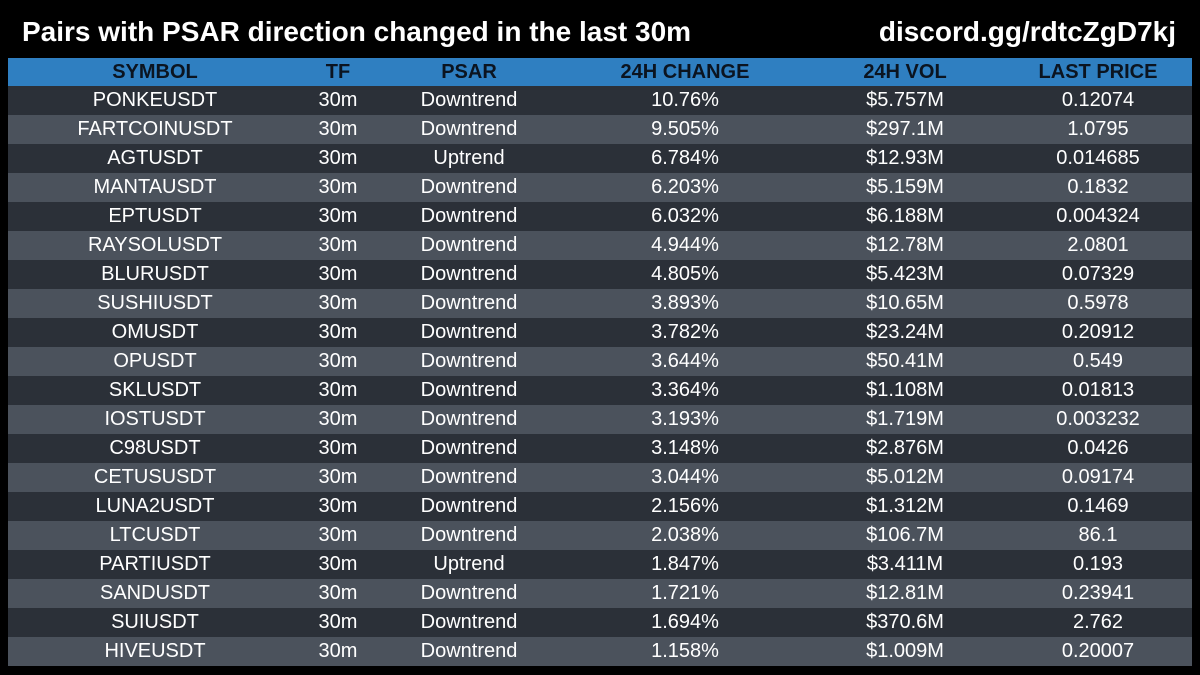 The image size is (1200, 675). I want to click on cell-vol-24h: $370.6M, so click(905, 622).